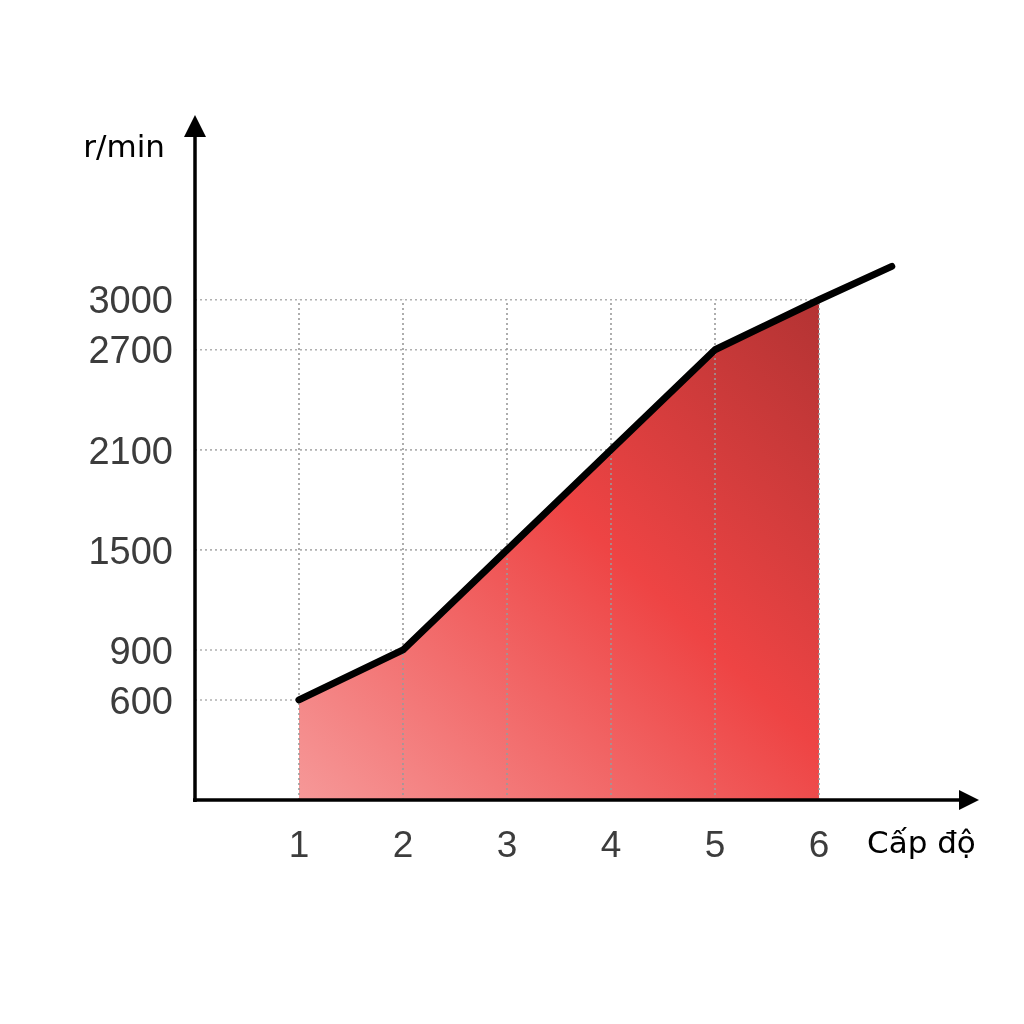 This screenshot has width=1024, height=1024. What do you see at coordinates (403, 844) in the screenshot?
I see `x-tick-label: 2` at bounding box center [403, 844].